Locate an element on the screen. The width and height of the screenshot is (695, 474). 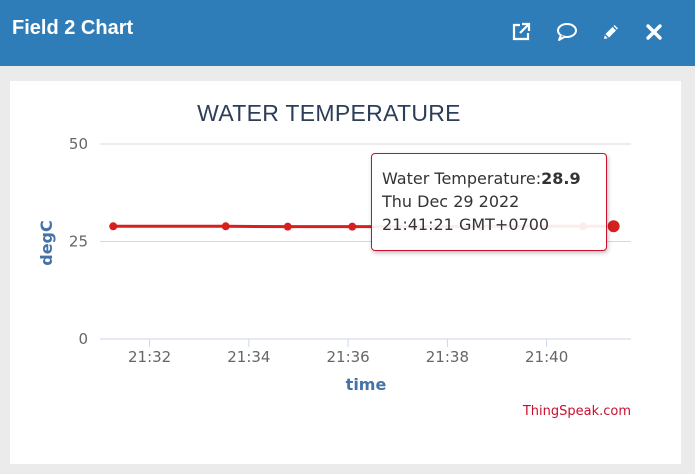
popout-button is located at coordinates (521, 32).